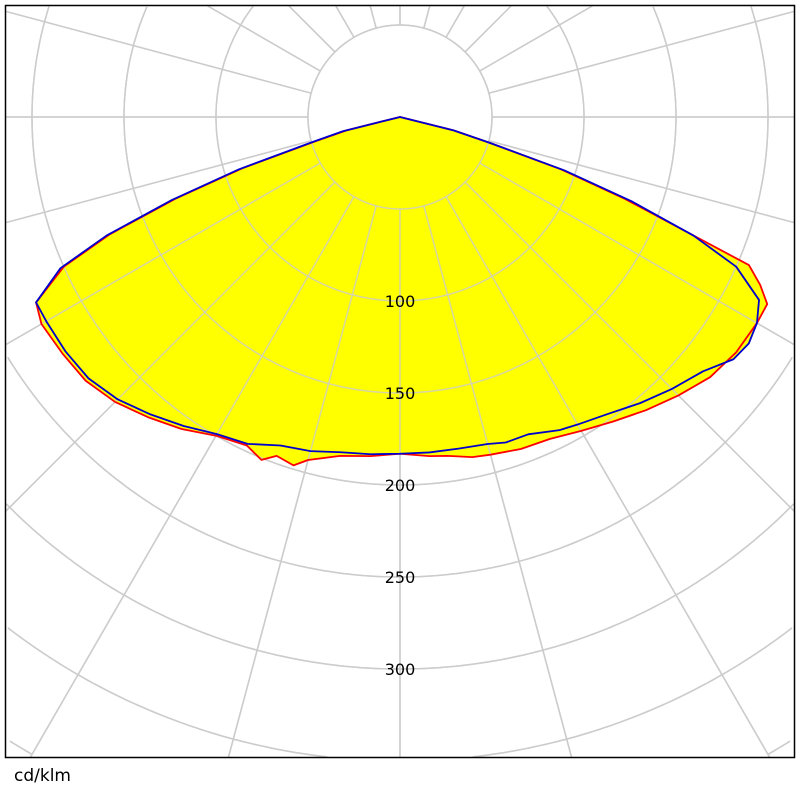 This screenshot has height=800, width=800. Describe the element at coordinates (400, 669) in the screenshot. I see `radial-tick-label: 300` at that location.